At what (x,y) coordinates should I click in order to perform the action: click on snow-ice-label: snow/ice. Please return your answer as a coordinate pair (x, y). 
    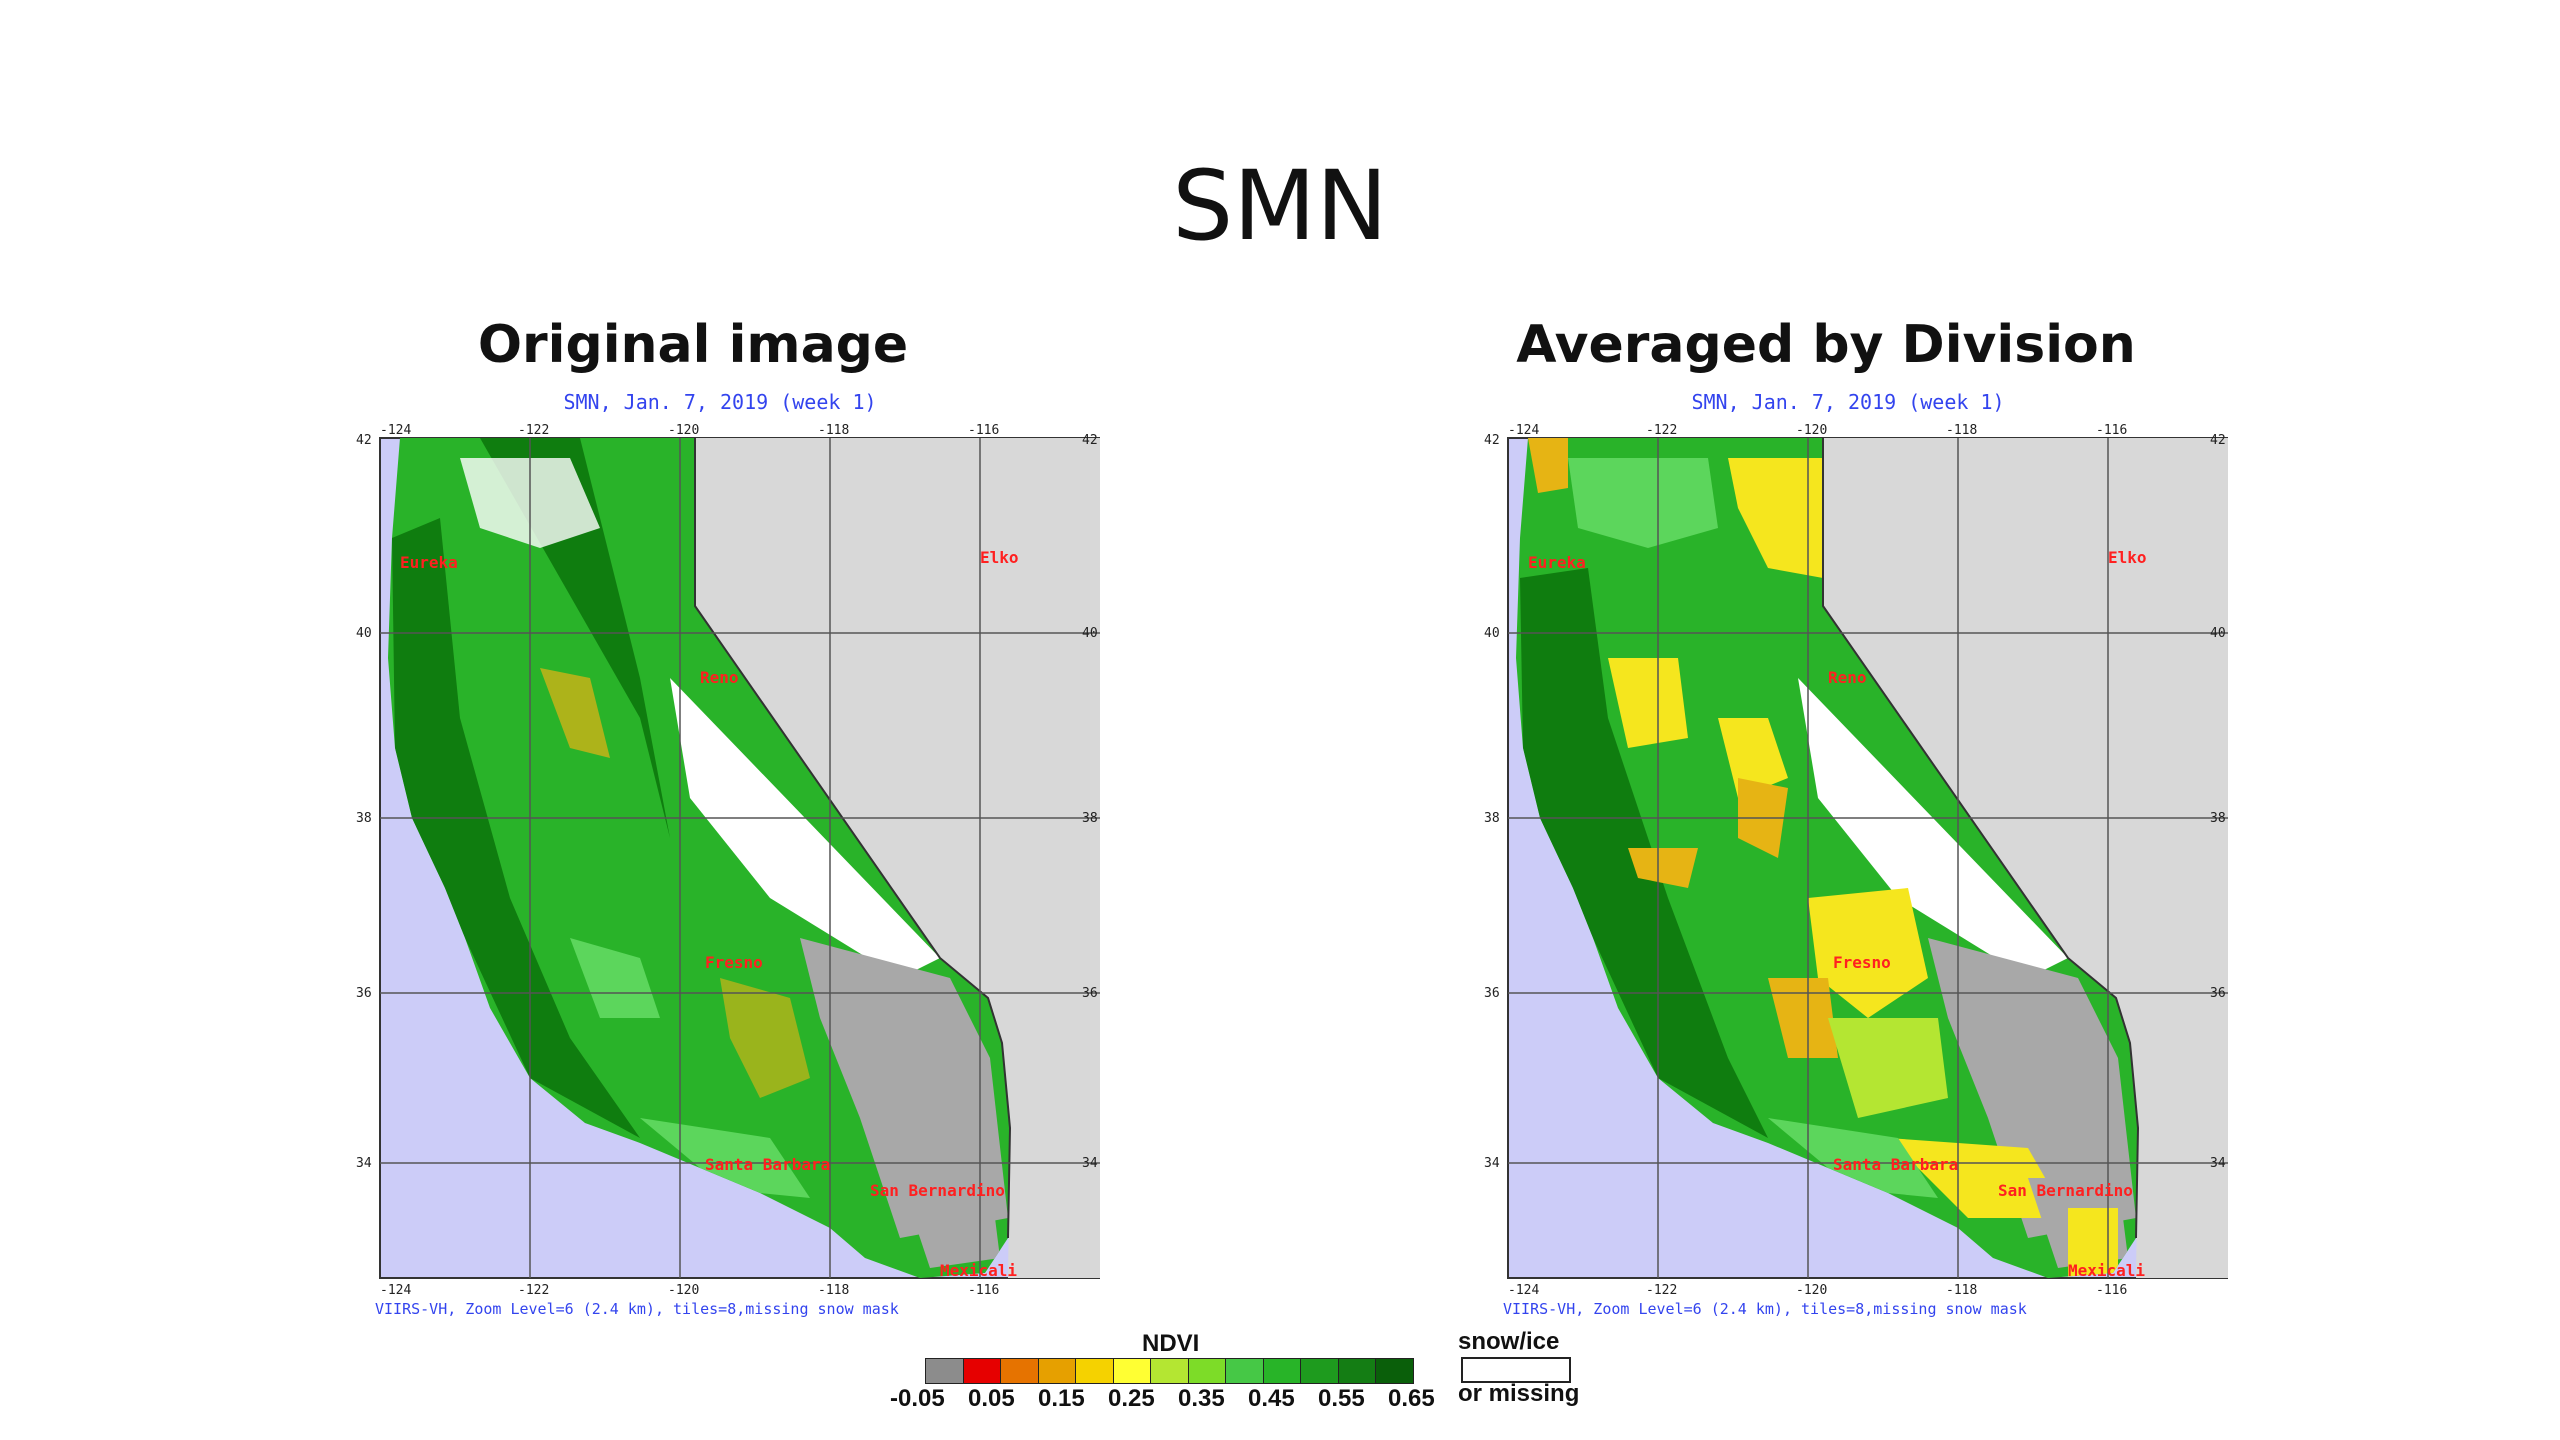
    Looking at the image, I should click on (1509, 1341).